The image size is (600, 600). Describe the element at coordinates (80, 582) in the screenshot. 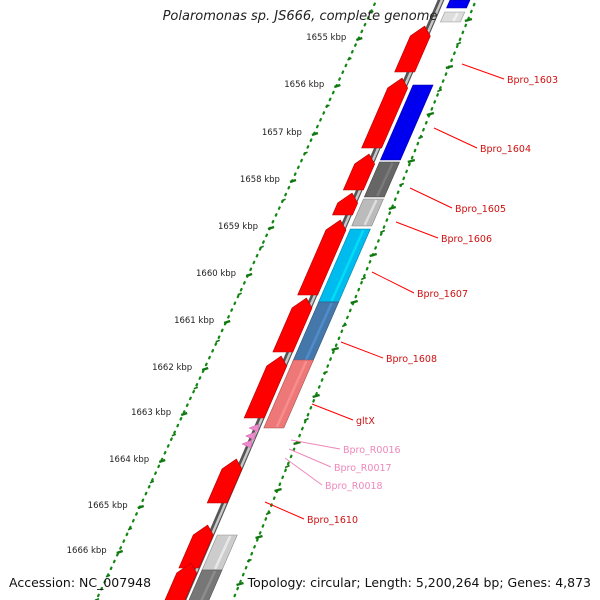

I see `accession-text: Accession: NC_007948` at that location.